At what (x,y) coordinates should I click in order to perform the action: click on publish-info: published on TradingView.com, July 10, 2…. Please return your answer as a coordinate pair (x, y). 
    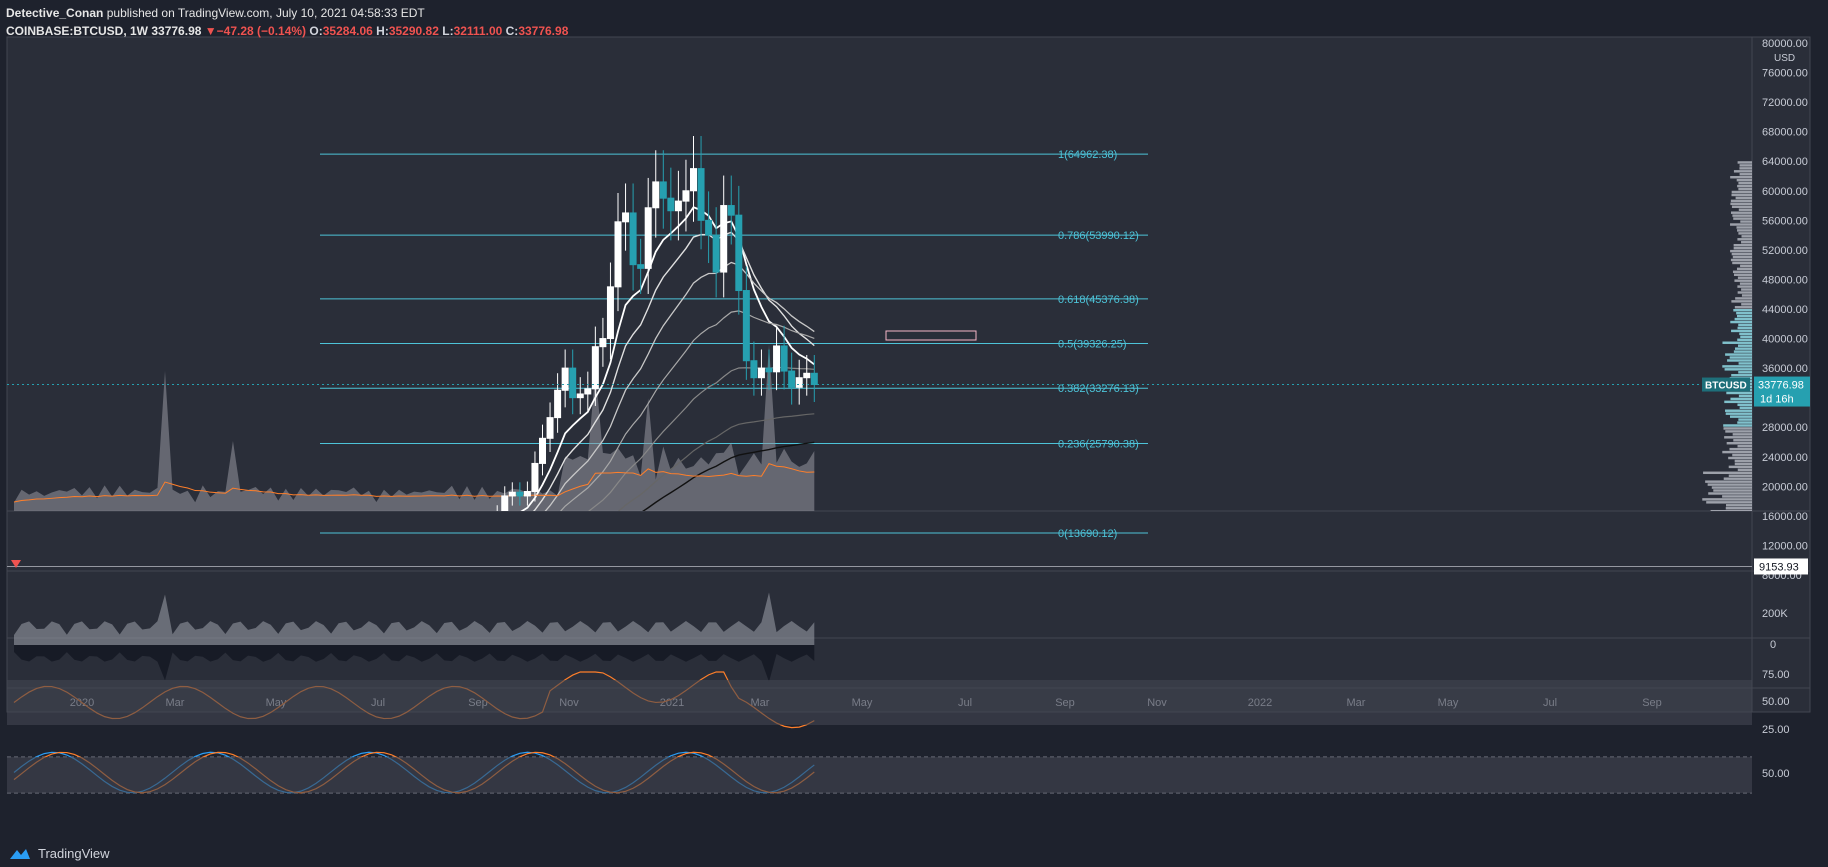
    Looking at the image, I should click on (266, 13).